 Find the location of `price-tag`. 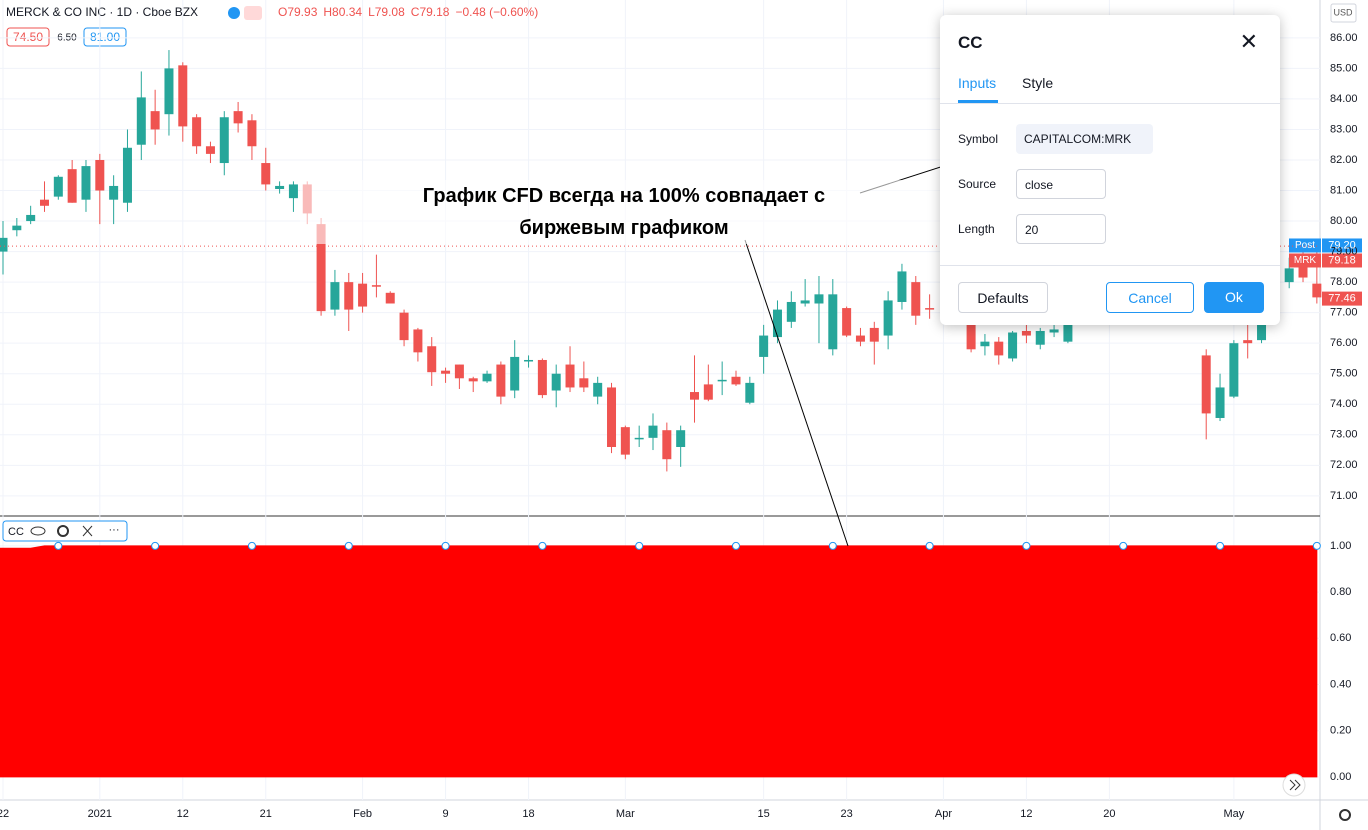

price-tag is located at coordinates (1342, 298).